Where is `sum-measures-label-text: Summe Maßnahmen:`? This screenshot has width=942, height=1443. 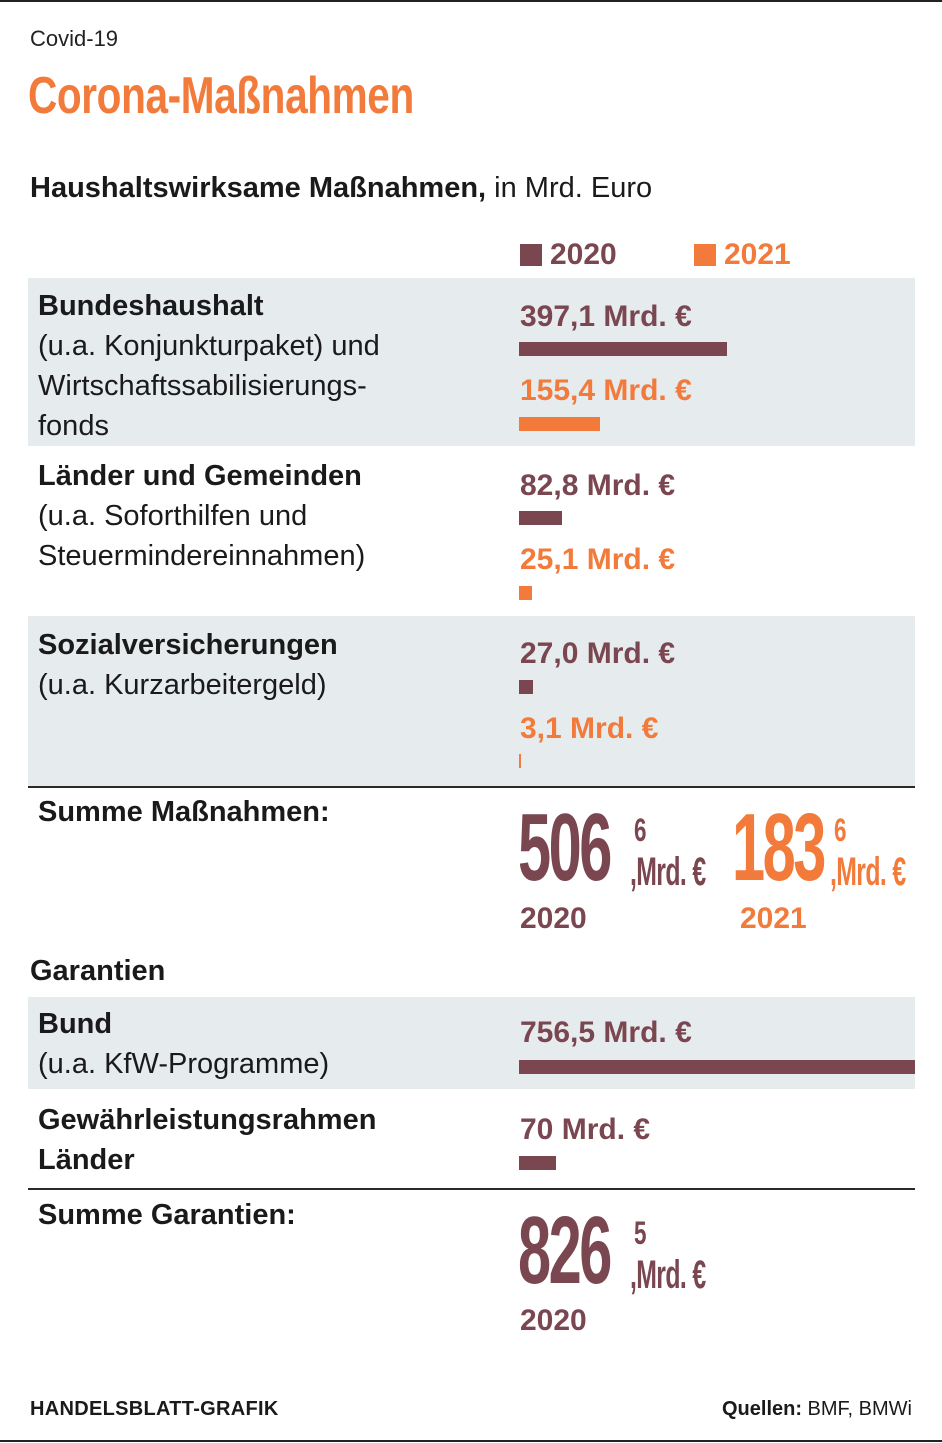
sum-measures-label-text: Summe Maßnahmen: is located at coordinates (184, 812).